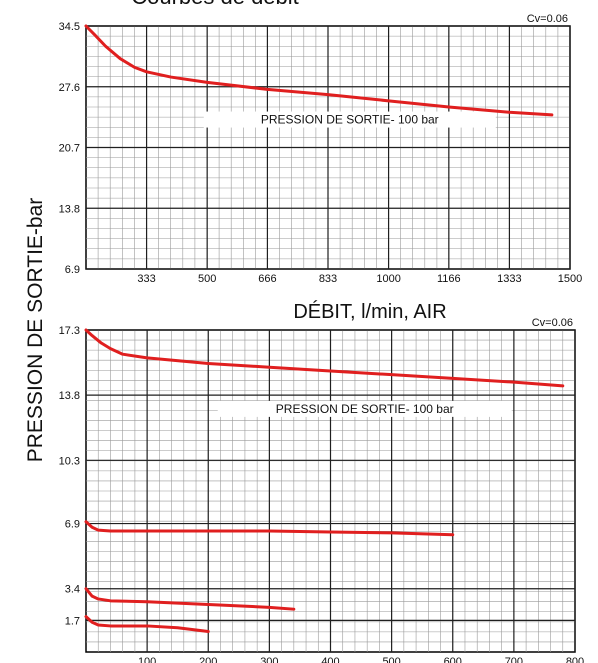  Describe the element at coordinates (69, 461) in the screenshot. I see `y-tick-label: 10.3` at that location.